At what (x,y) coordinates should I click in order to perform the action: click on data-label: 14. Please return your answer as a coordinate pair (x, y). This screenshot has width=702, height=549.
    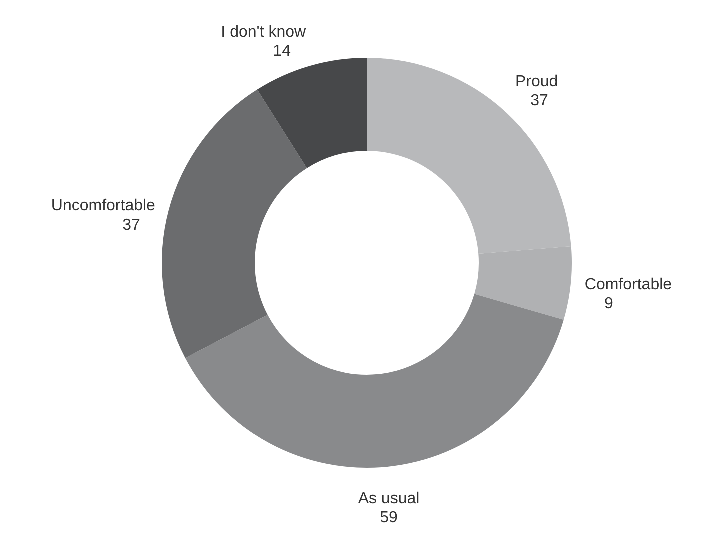
    Looking at the image, I should click on (282, 51).